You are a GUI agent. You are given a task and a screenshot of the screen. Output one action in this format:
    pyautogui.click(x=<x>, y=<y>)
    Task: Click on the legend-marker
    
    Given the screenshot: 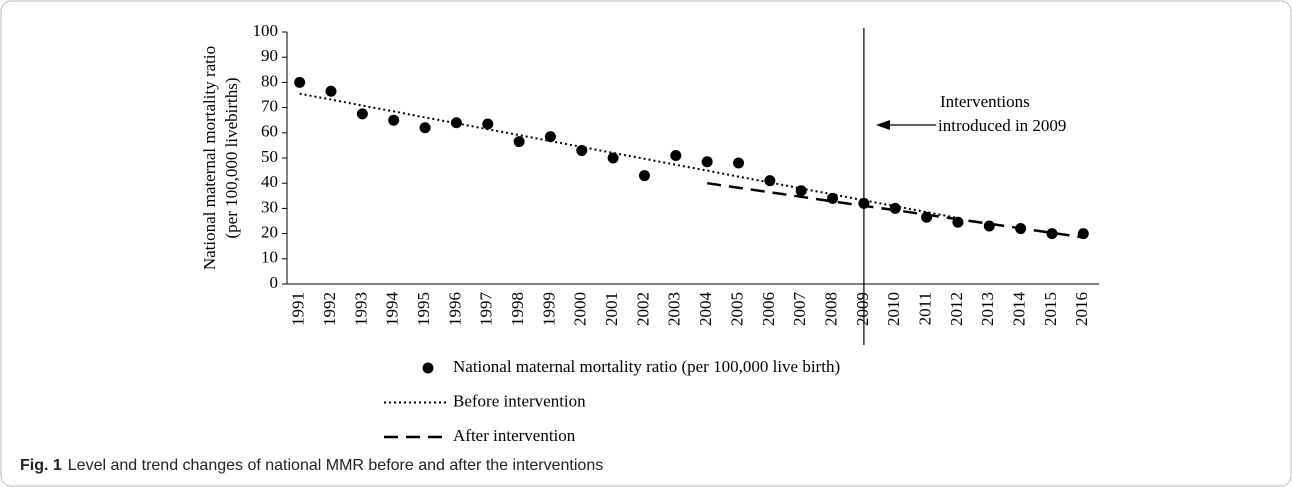 What is the action you would take?
    pyautogui.click(x=428, y=368)
    